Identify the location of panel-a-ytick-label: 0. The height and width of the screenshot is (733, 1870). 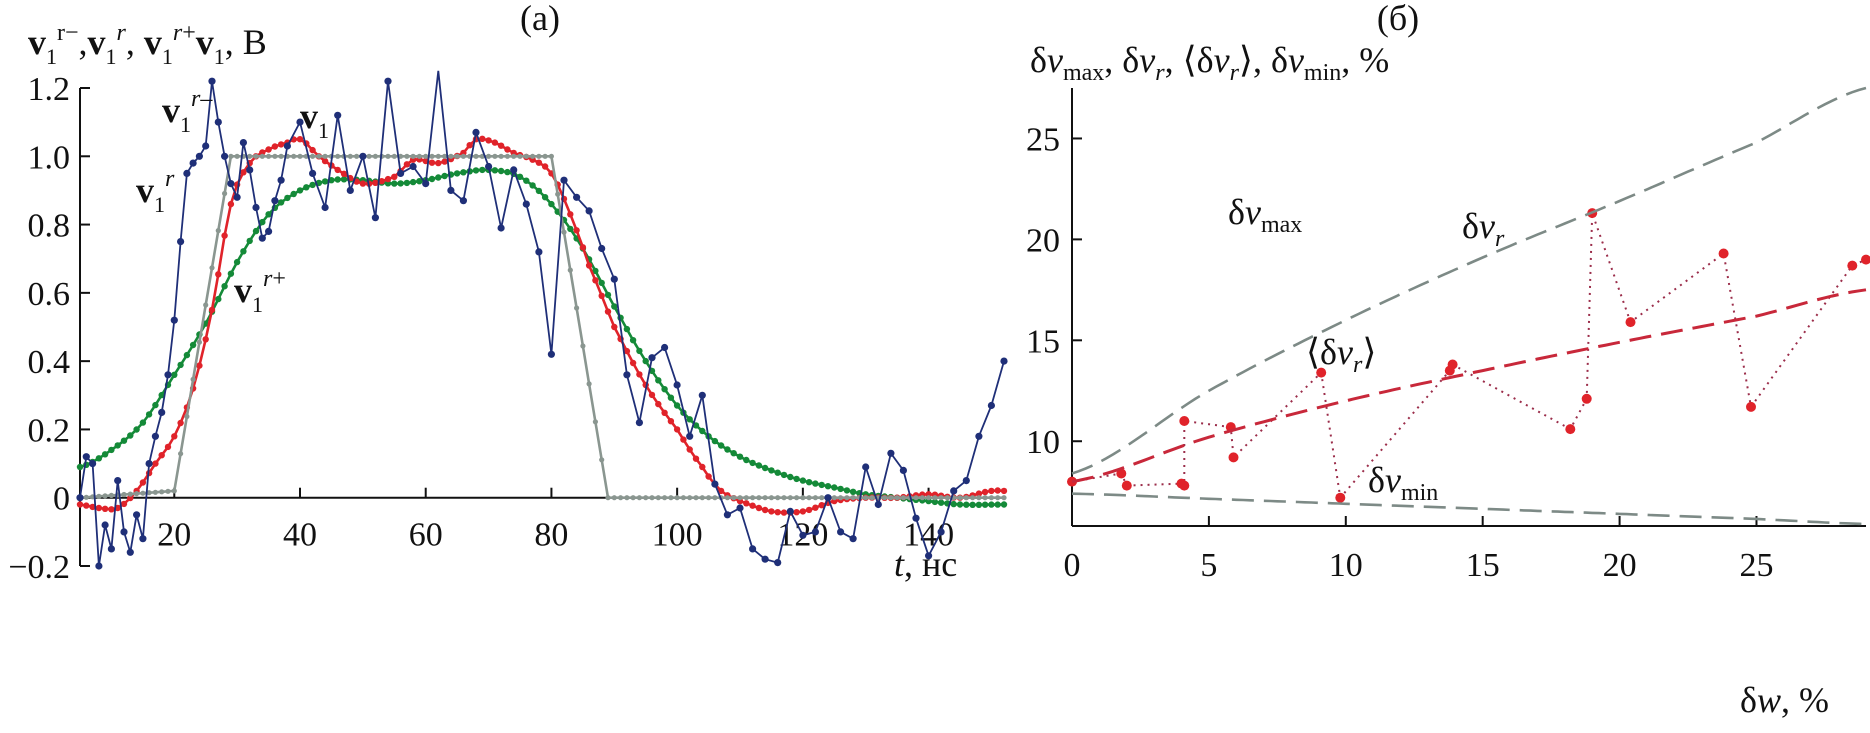
(61, 499).